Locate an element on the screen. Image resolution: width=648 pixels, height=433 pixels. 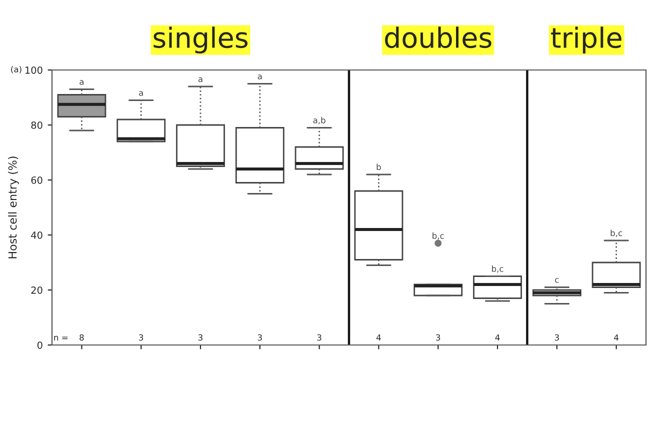
text: singles is located at coordinates (201, 40).